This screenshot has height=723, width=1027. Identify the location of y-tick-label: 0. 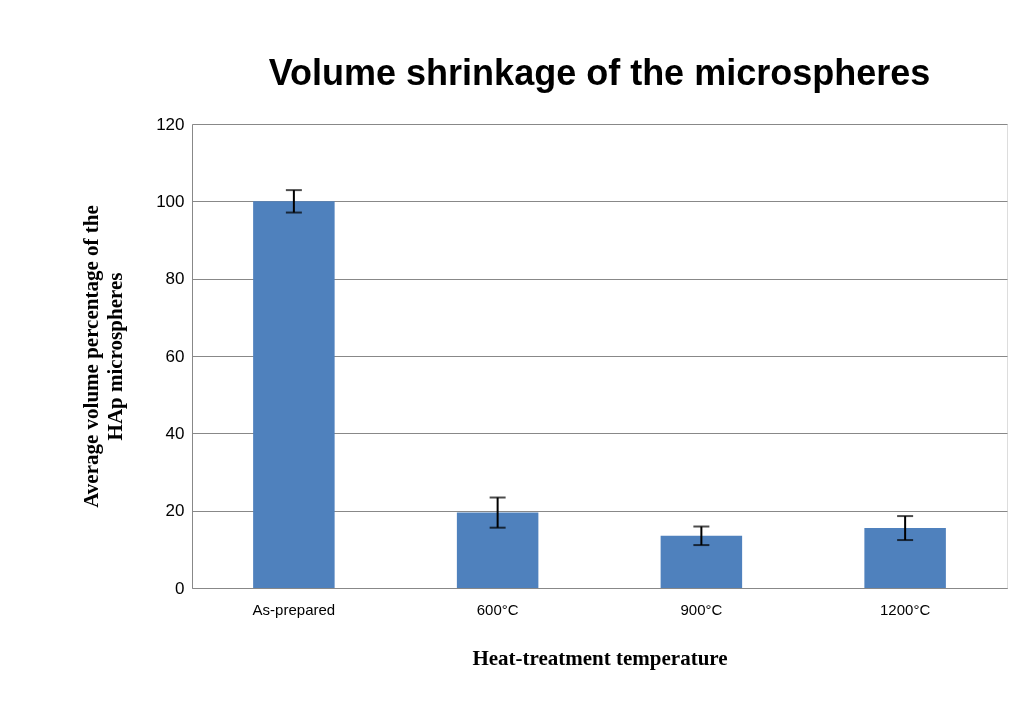
(180, 588).